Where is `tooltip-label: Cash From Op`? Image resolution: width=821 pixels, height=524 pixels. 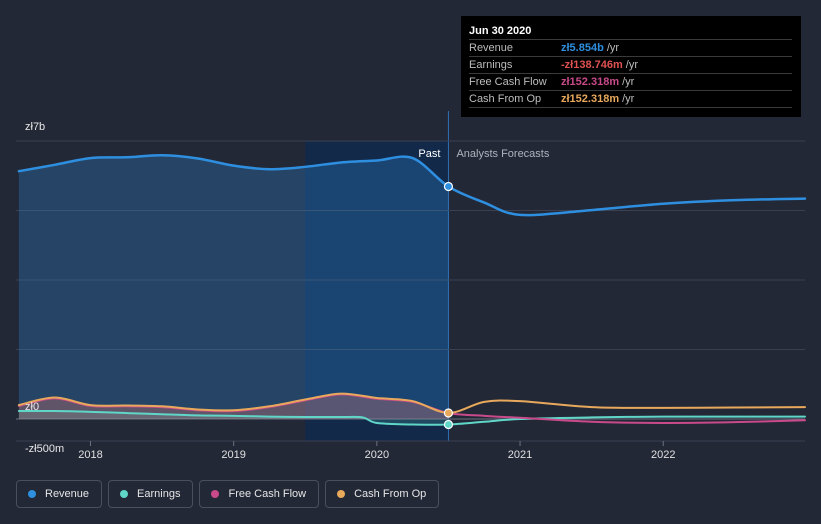
tooltip-label: Cash From Op is located at coordinates (505, 99).